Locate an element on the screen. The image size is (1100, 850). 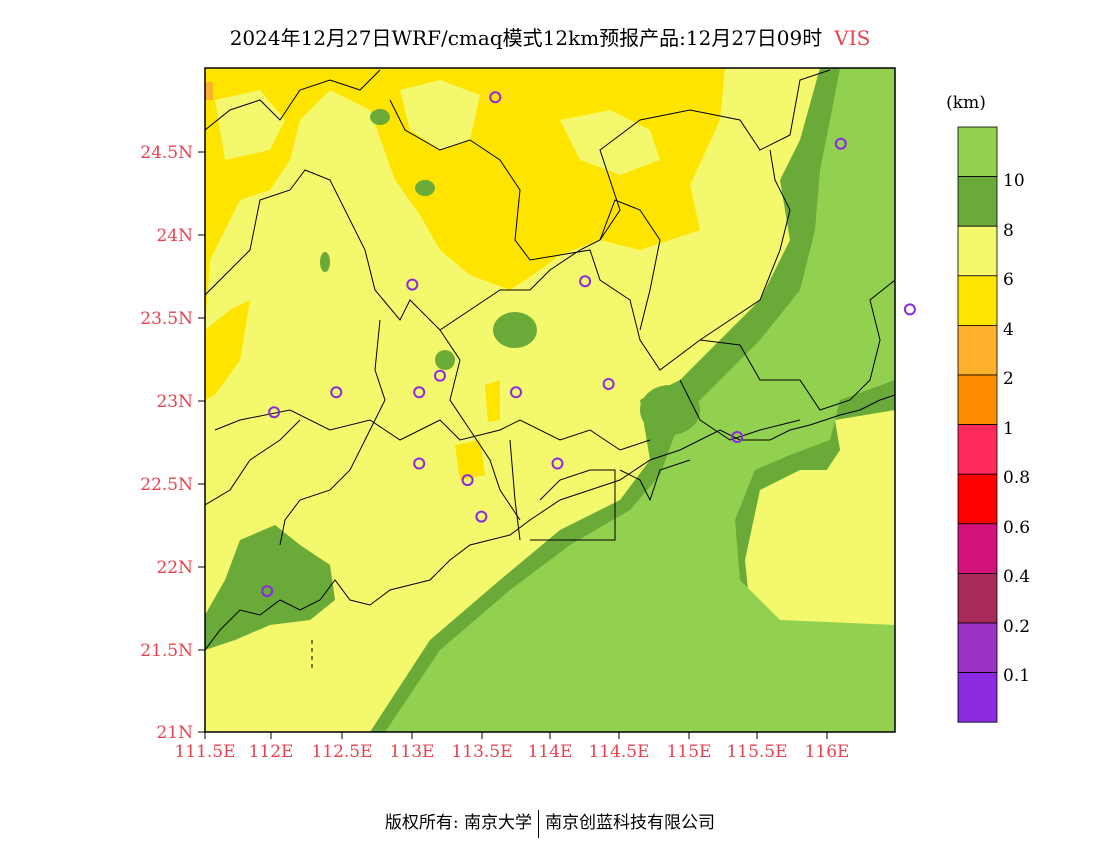
colorbar-label: 0.1 is located at coordinates (1016, 676).